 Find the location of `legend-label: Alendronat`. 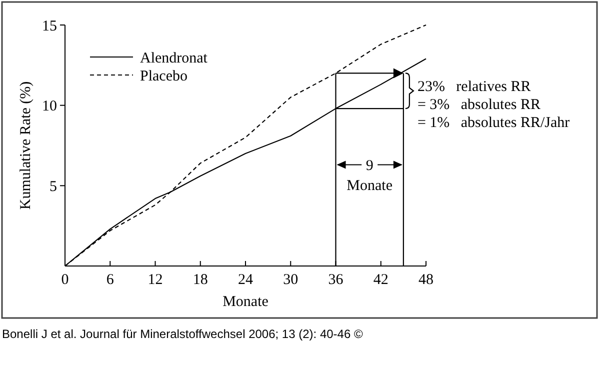

legend-label: Alendronat is located at coordinates (174, 58).